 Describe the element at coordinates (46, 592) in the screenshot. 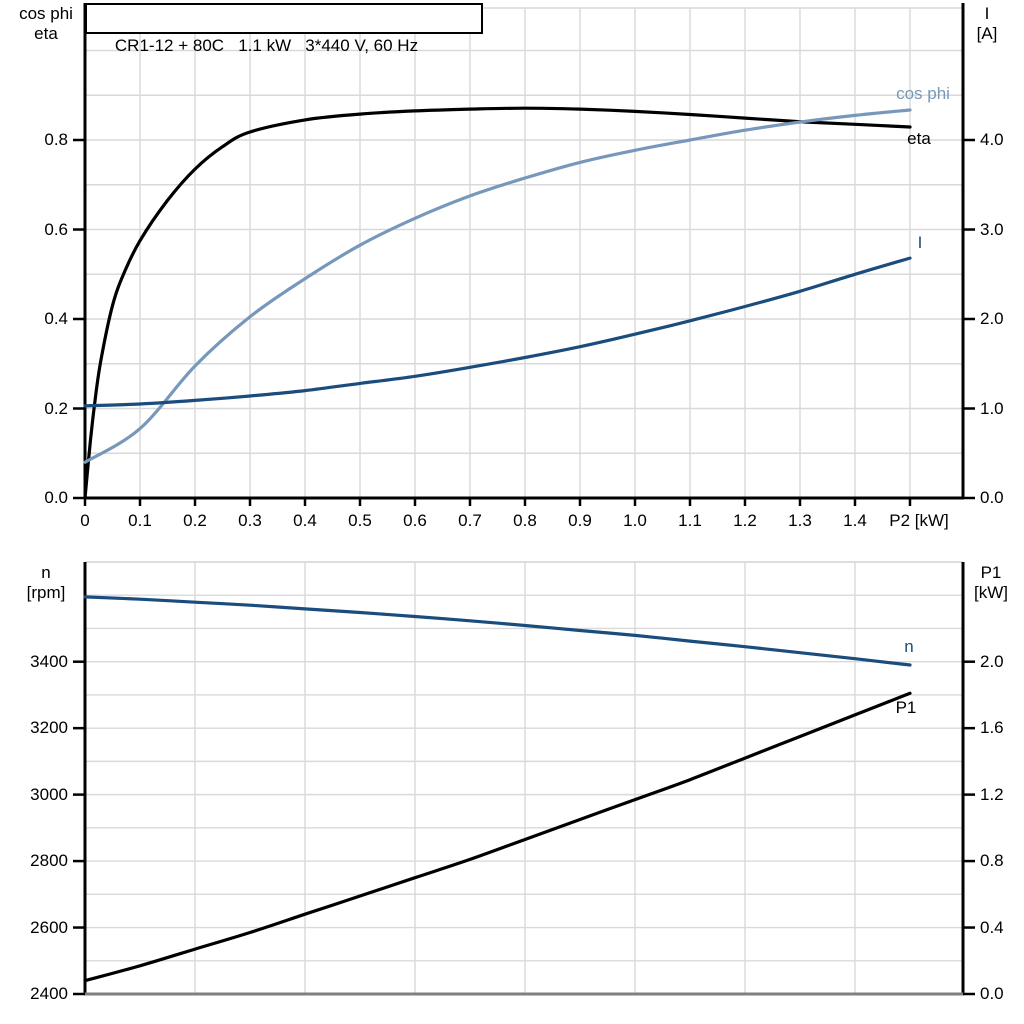

I see `axis-label-speed-unit: [rpm]` at that location.